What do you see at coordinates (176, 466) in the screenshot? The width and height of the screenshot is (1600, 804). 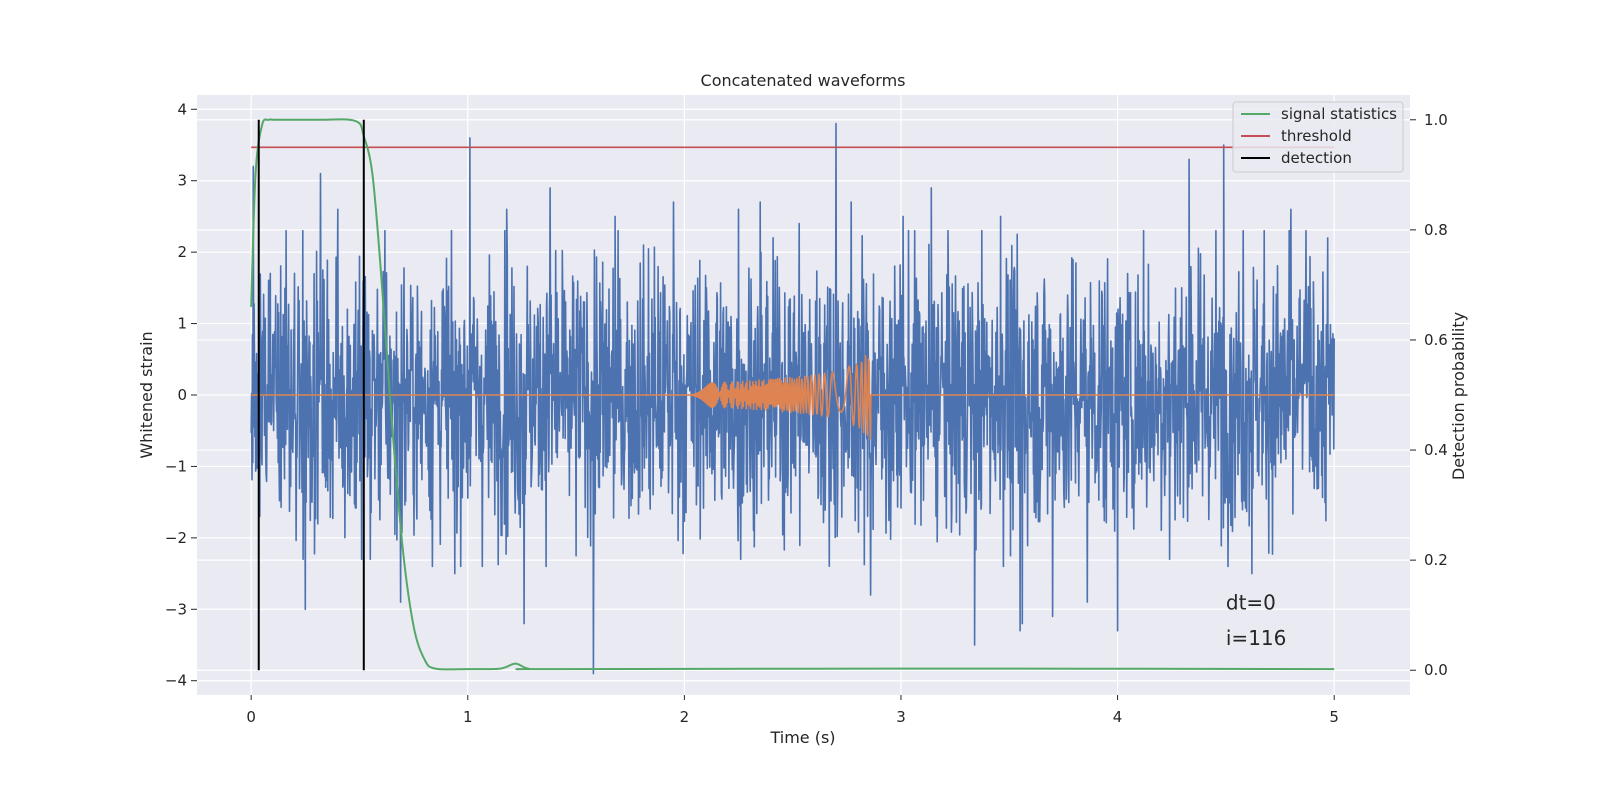 I see `y-tick-label: −1` at bounding box center [176, 466].